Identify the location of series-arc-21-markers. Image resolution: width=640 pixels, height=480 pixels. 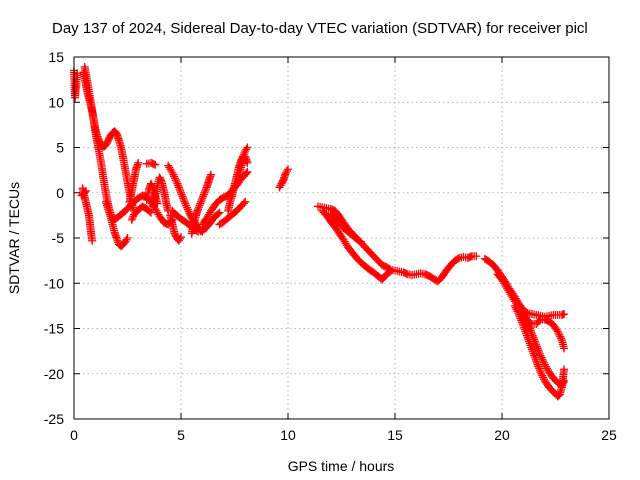
(283, 178).